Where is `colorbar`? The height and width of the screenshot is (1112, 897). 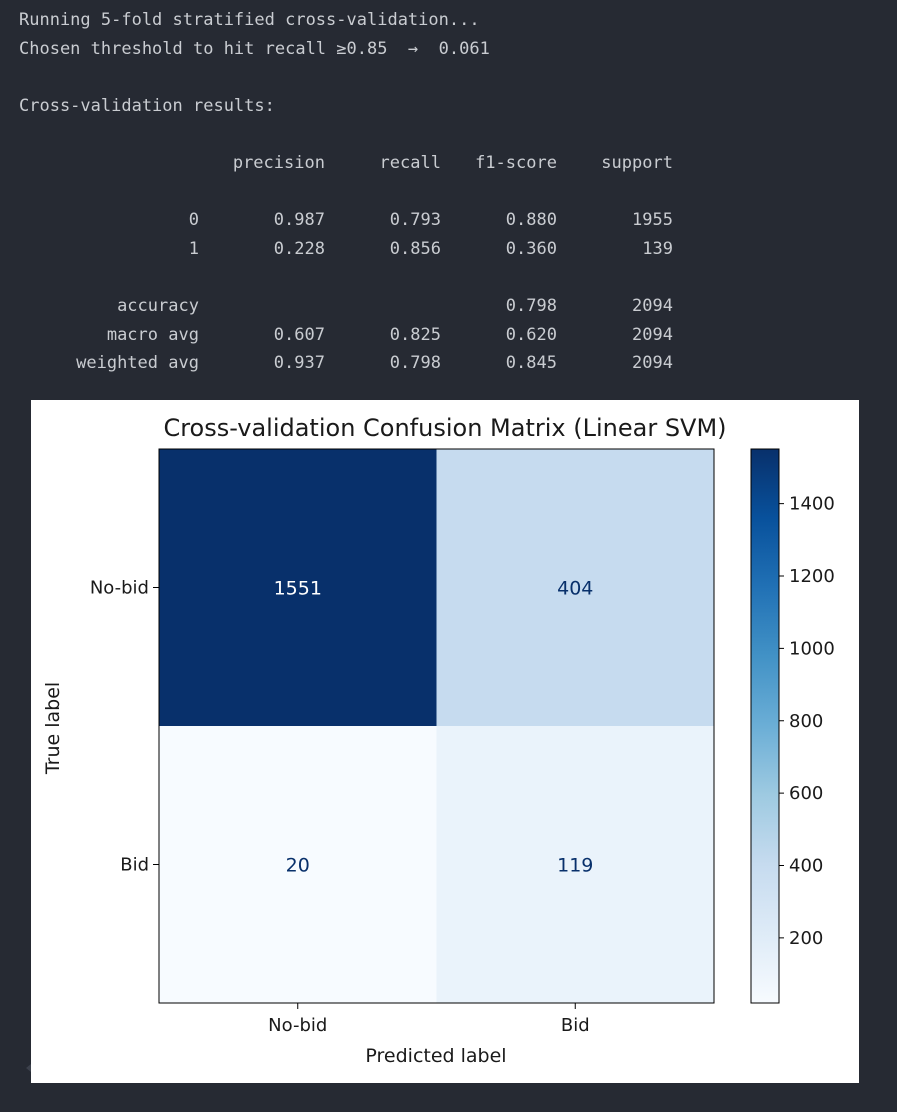
colorbar is located at coordinates (765, 726).